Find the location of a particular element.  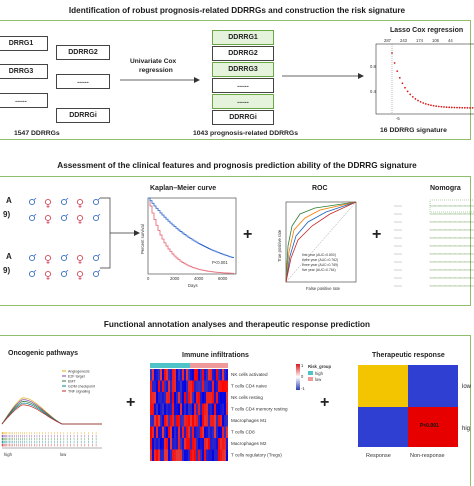

immune-row-label: NK cells activated is located at coordinates (249, 374).